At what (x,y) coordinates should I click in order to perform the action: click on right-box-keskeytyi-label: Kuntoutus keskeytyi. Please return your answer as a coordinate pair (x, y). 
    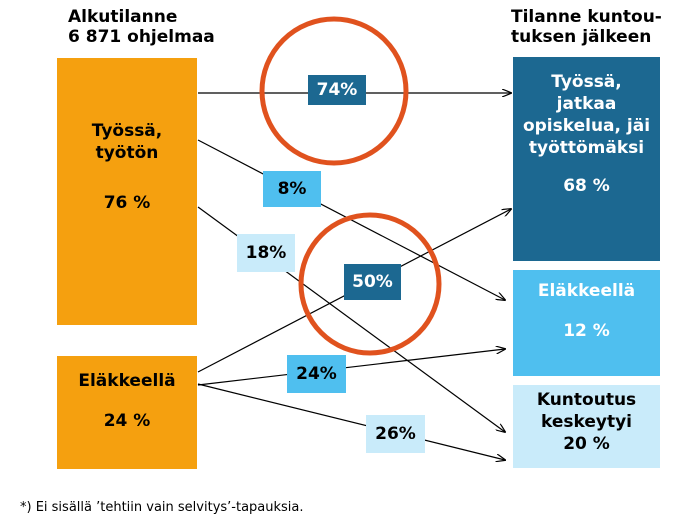
    Looking at the image, I should click on (586, 411).